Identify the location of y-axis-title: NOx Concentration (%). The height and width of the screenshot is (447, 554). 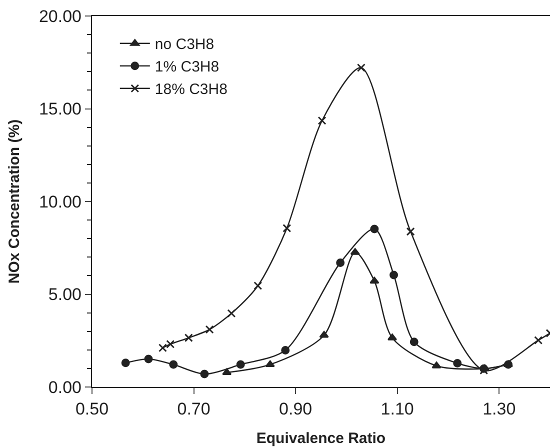
(15, 201).